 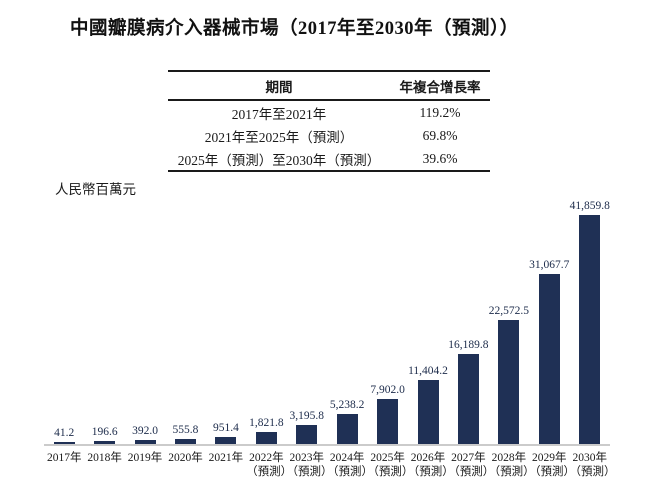 What do you see at coordinates (185, 465) in the screenshot?
I see `x-axis-tick-label: 2020年` at bounding box center [185, 465].